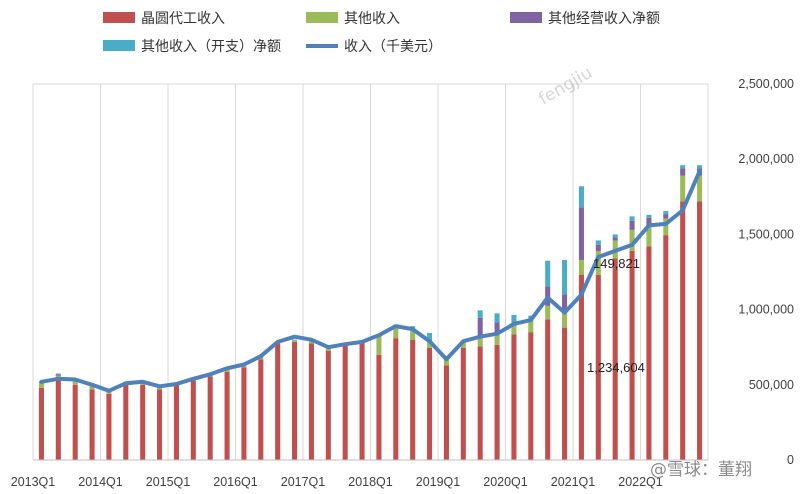 The width and height of the screenshot is (800, 494). I want to click on x-tick-label: 2021Q1, so click(573, 482).